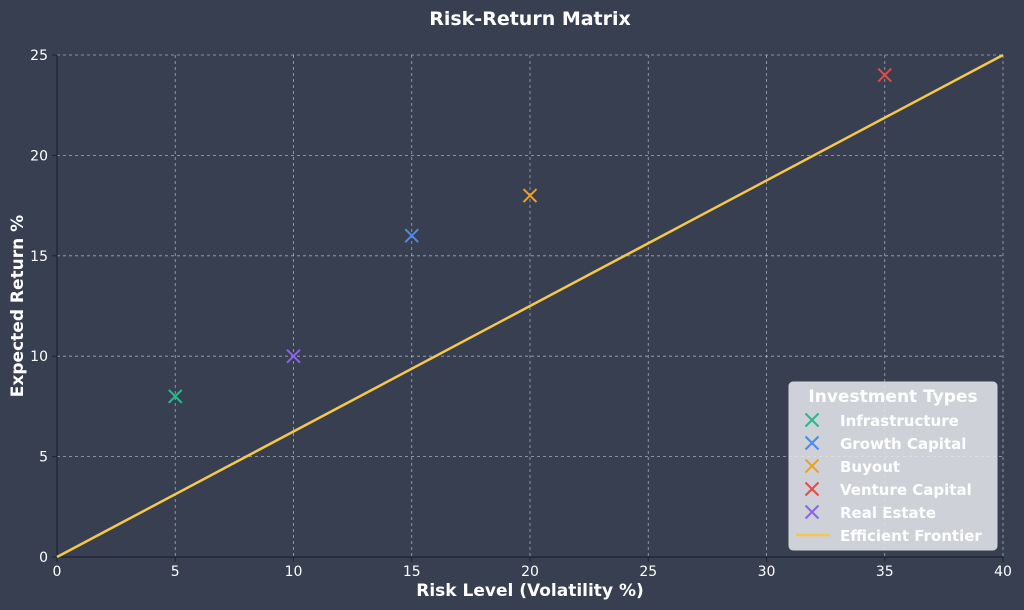 The image size is (1024, 610). I want to click on legend-box, so click(893, 466).